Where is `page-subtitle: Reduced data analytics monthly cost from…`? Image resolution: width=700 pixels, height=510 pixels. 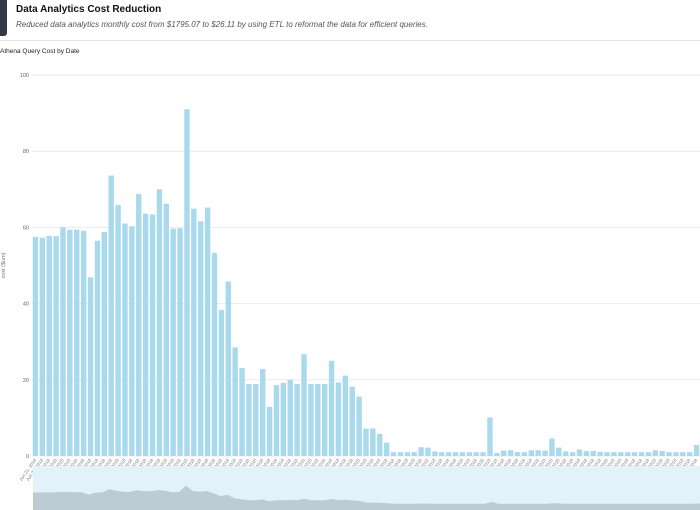 page-subtitle: Reduced data analytics monthly cost from… is located at coordinates (222, 24).